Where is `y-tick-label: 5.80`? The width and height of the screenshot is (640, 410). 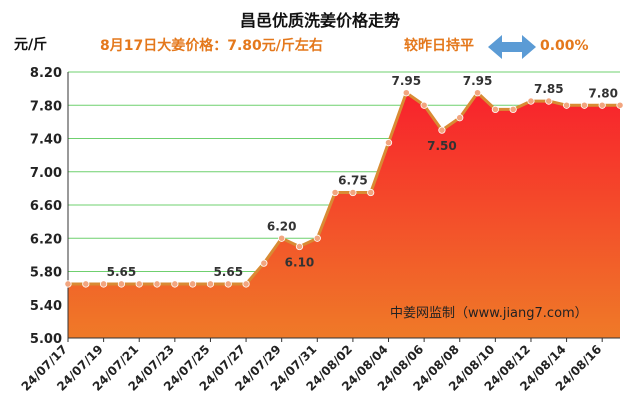
y-tick-label: 5.80 is located at coordinates (46, 273).